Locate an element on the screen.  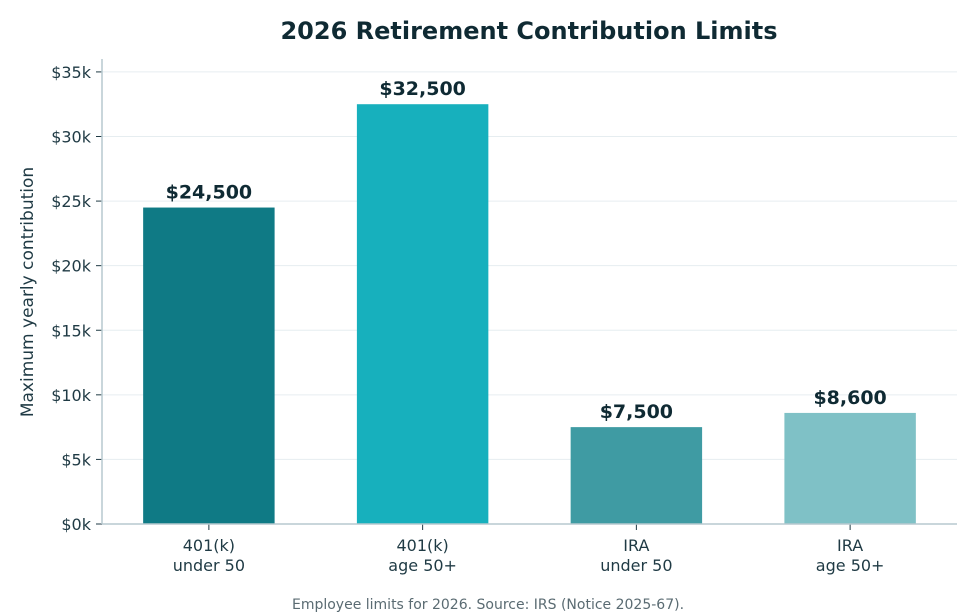
y-tick-label: $0k is located at coordinates (76, 524).